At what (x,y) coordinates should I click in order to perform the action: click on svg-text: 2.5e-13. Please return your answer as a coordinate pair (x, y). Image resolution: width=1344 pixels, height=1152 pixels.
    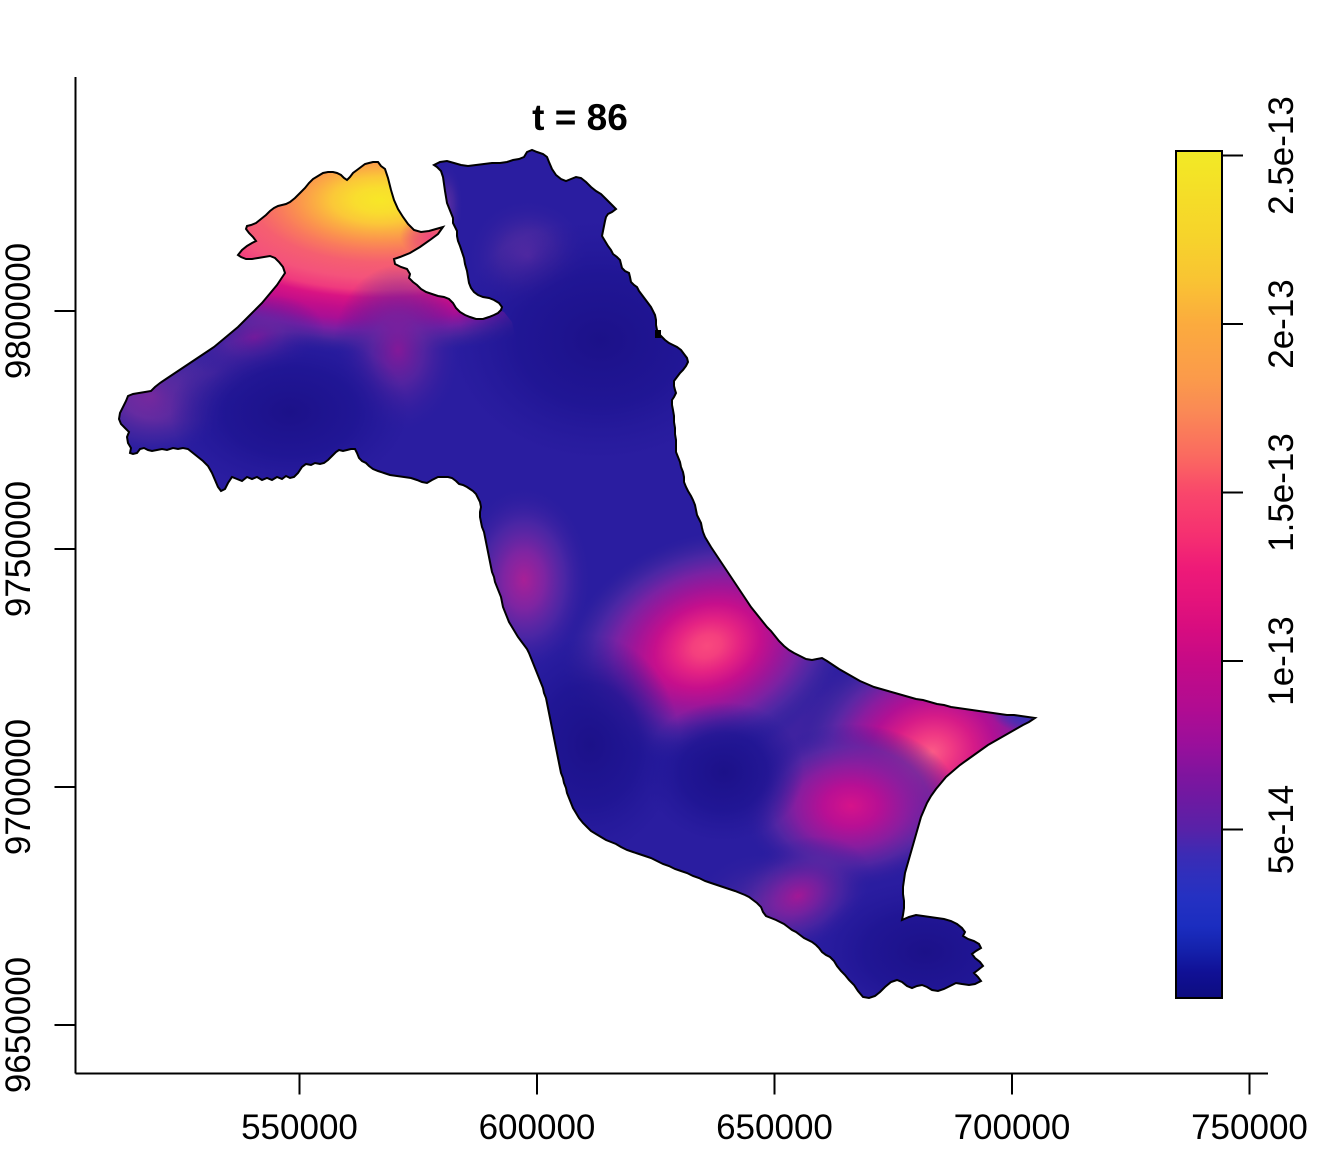
    Looking at the image, I should click on (1281, 155).